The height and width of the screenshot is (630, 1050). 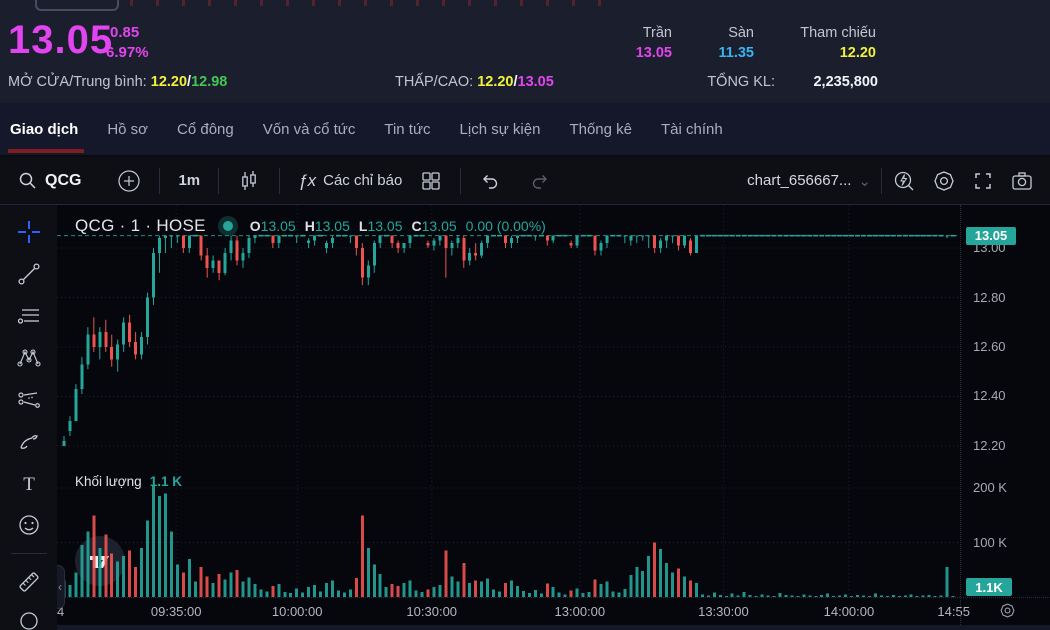 I want to click on price-tick-12.40: 12.40, so click(x=989, y=396).